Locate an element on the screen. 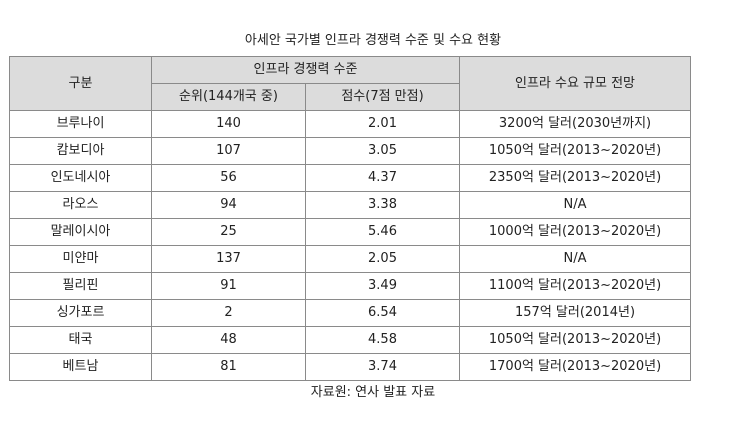  table-row: 말레이시아 25 5.46 1000억 달러(2013~2020년) is located at coordinates (350, 232).